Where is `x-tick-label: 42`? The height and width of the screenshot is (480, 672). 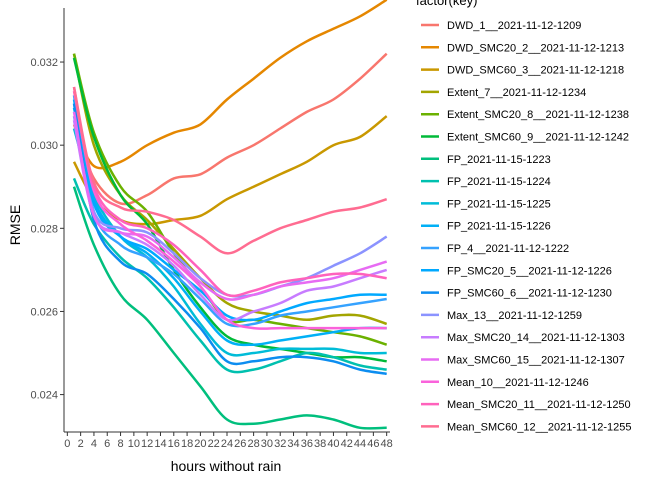 x-tick-label: 42 is located at coordinates (347, 444).